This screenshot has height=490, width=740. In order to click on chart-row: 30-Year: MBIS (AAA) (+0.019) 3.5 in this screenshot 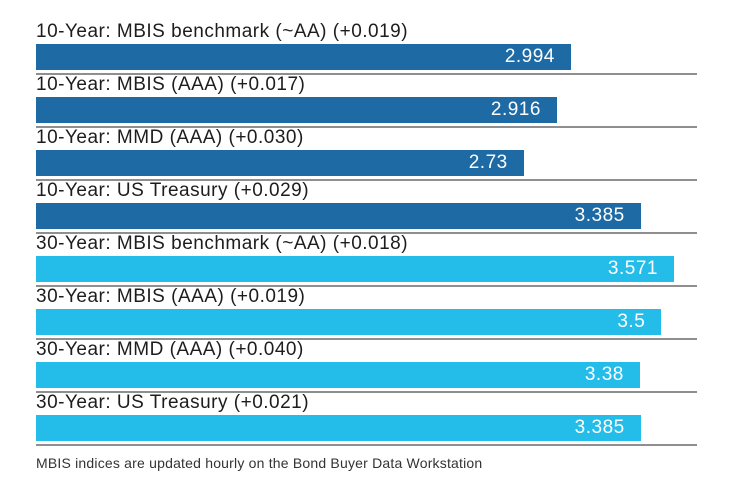, I will do `click(366, 313)`.